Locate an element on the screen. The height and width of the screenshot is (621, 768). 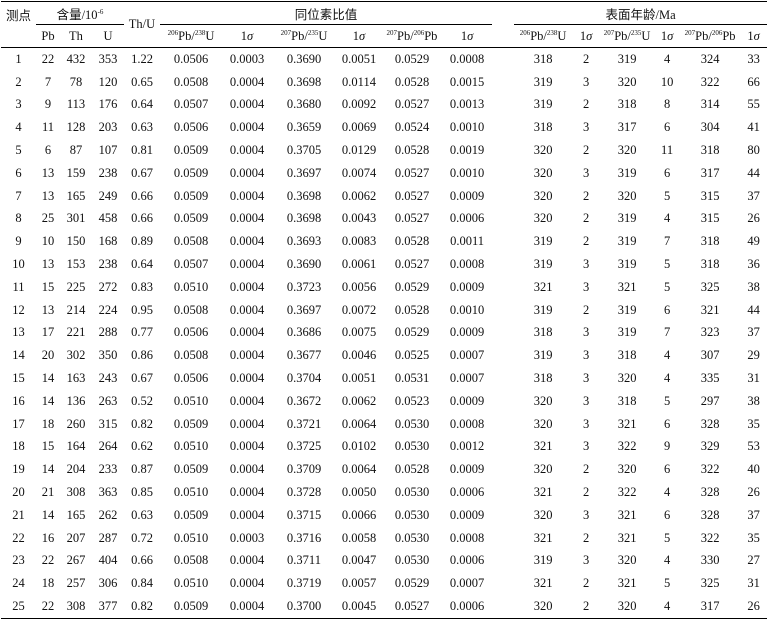
table-cell: 5 is located at coordinates (667, 286).